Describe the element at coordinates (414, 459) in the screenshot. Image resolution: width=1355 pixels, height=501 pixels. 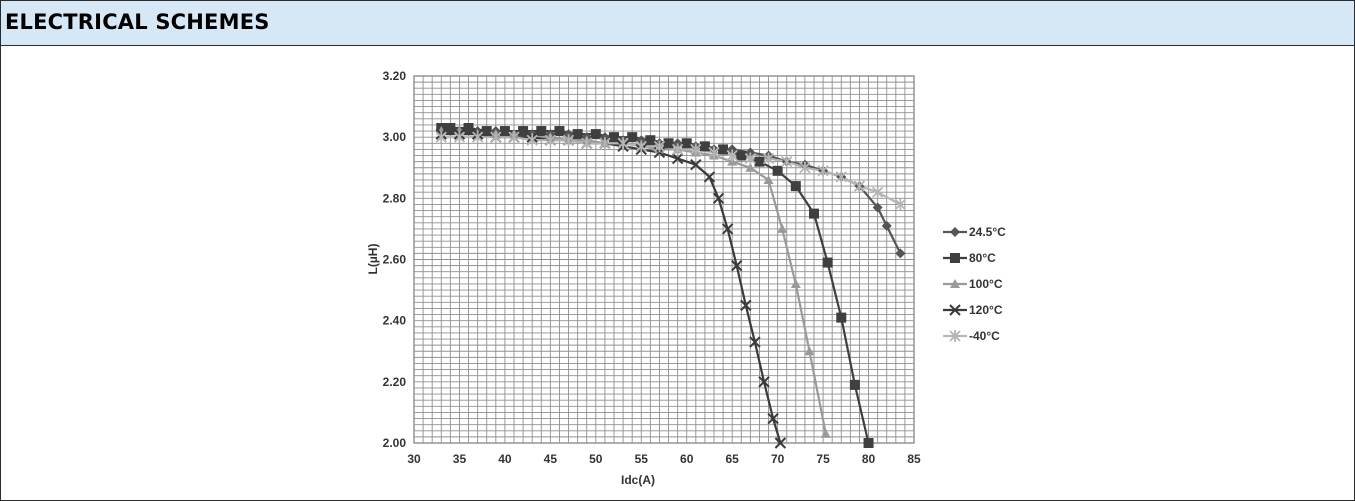
I see `x-tick-label: 30` at that location.